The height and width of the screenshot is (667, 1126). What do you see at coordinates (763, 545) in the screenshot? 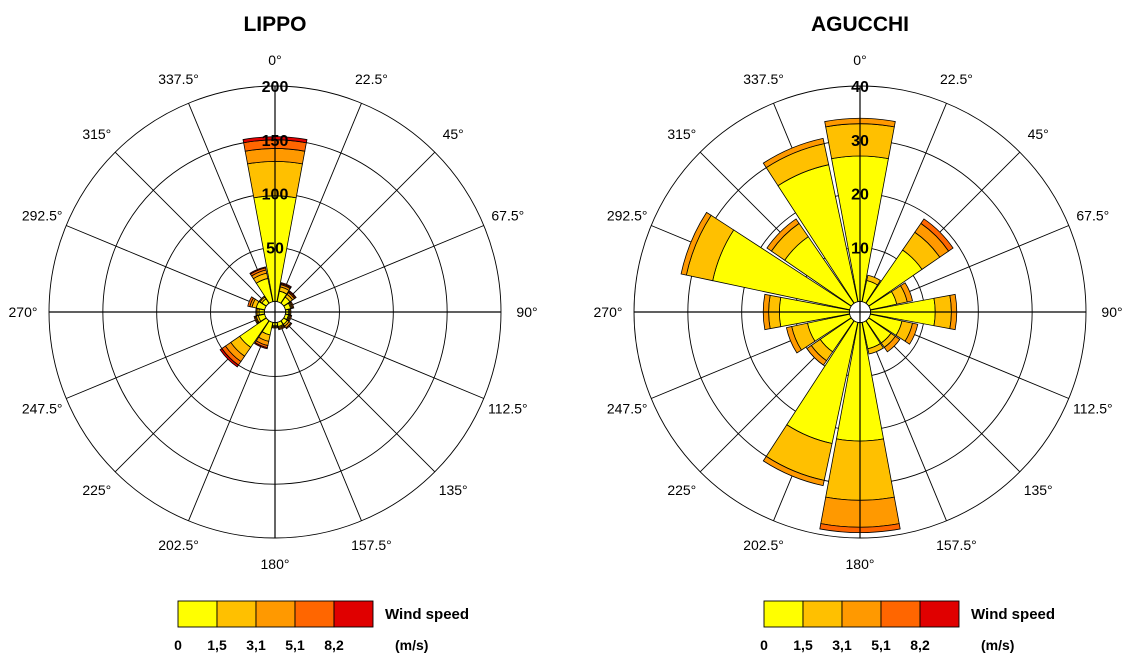
I see `direction-label: 202.5°` at bounding box center [763, 545].